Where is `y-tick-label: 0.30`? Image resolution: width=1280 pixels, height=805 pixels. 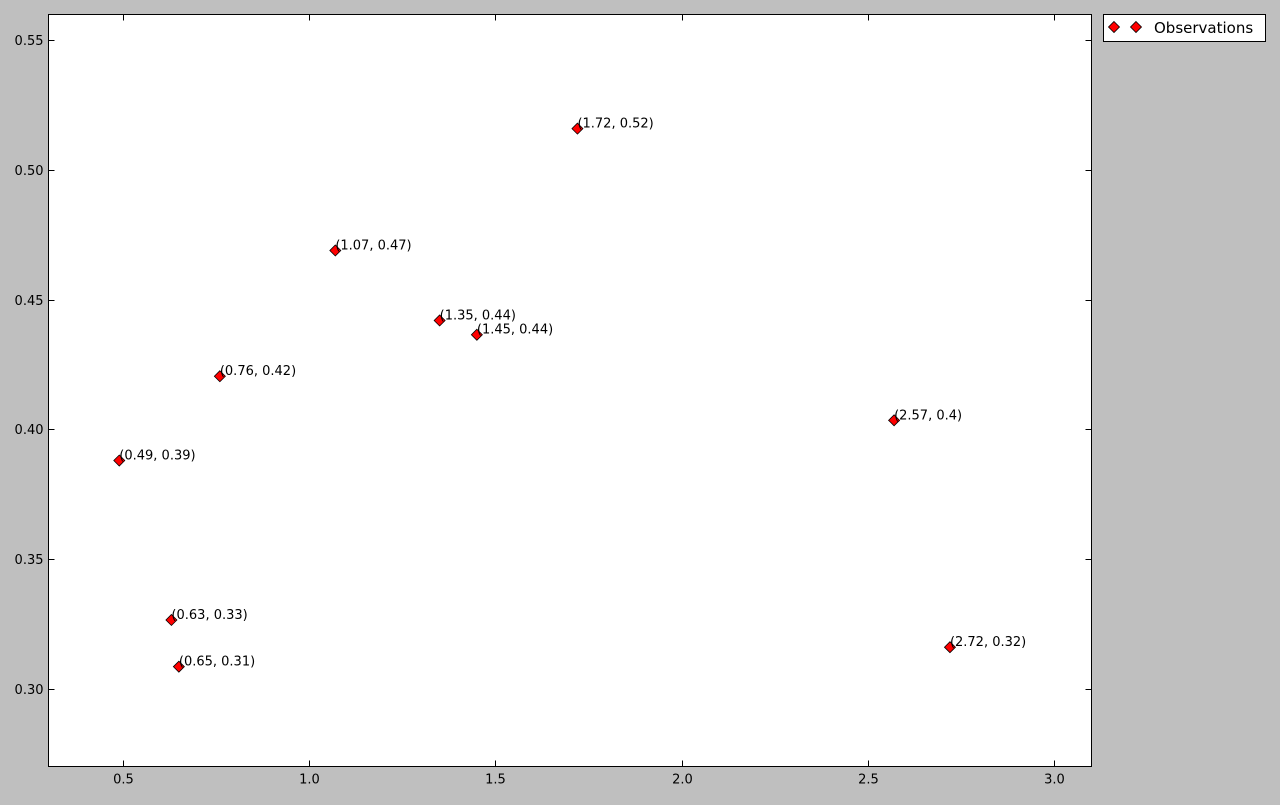
y-tick-label: 0.30 is located at coordinates (29, 690).